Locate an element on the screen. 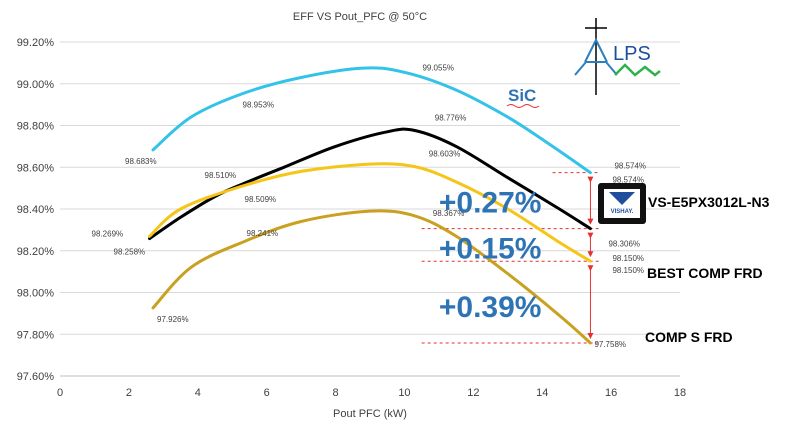 This screenshot has width=800, height=428. data-label-comp-s-frd: 98.367% is located at coordinates (449, 213).